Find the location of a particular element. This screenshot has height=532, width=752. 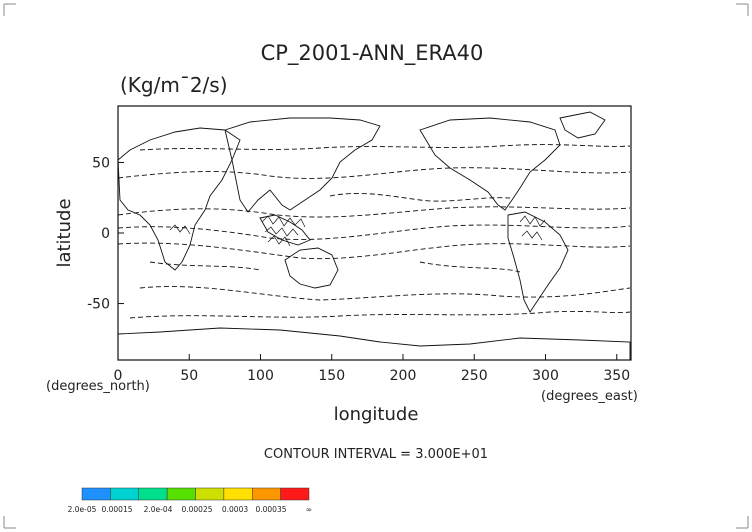

x-tick-label: 200 is located at coordinates (403, 376).